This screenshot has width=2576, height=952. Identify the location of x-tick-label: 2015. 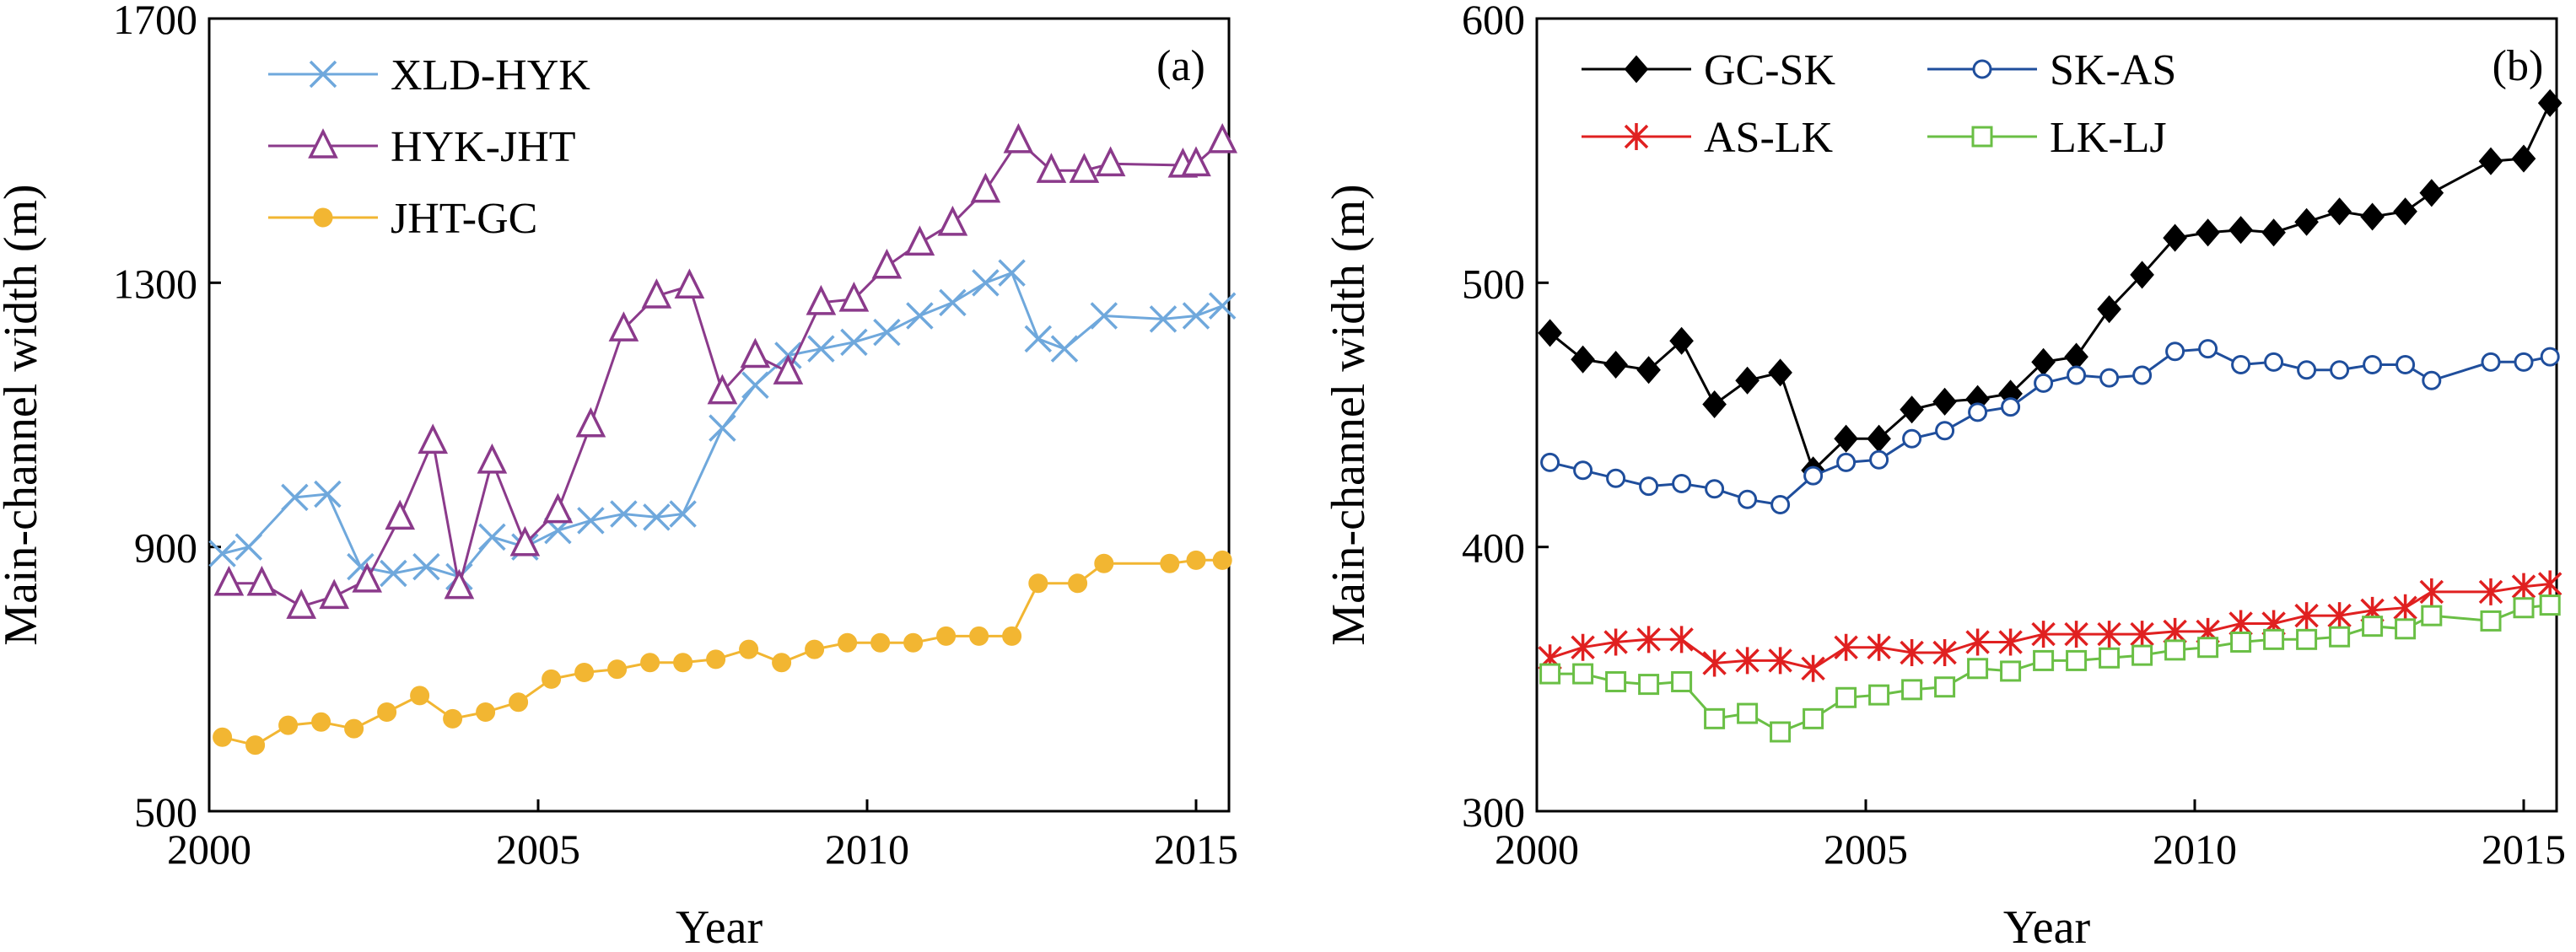
(2524, 849).